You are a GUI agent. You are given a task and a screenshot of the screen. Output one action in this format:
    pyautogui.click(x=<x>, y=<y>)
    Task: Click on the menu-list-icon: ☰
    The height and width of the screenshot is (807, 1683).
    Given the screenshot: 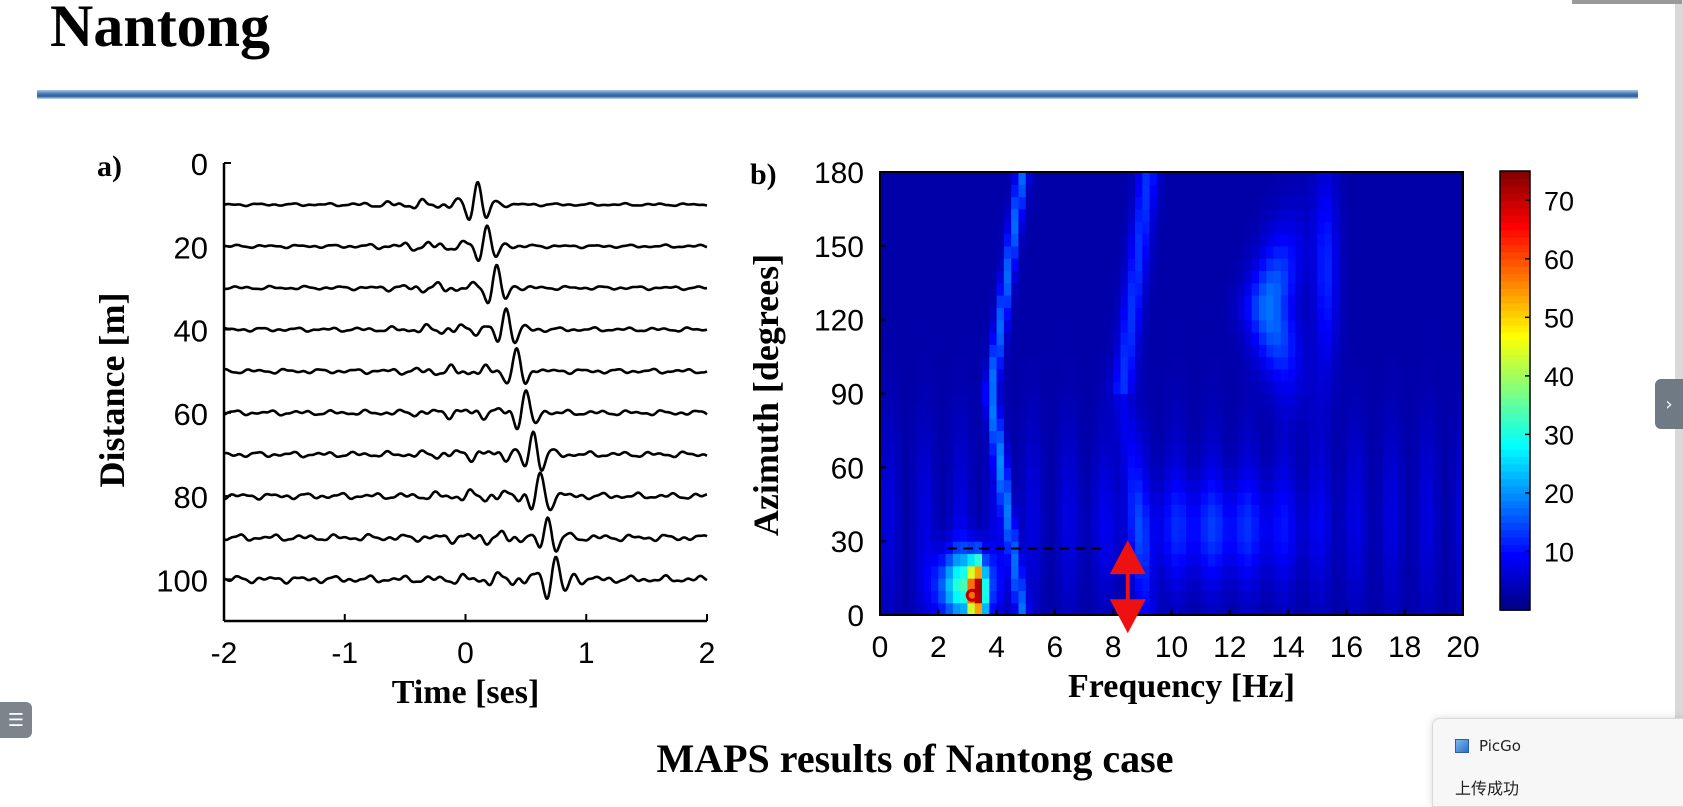 What is the action you would take?
    pyautogui.click(x=16, y=720)
    